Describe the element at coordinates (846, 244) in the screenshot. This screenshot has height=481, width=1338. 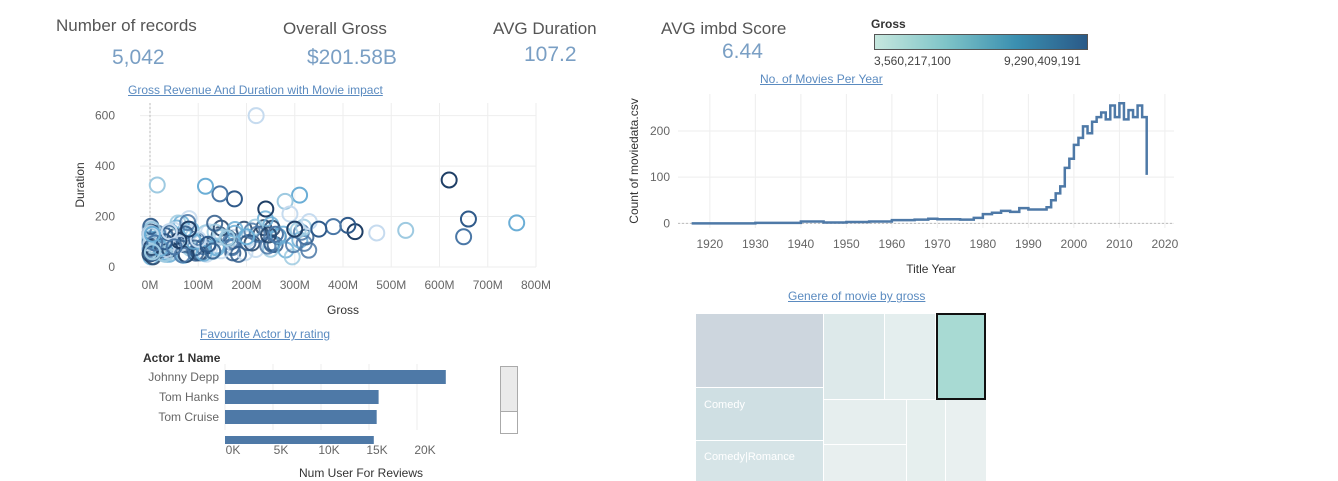
I see `line-x-tick: 1950` at that location.